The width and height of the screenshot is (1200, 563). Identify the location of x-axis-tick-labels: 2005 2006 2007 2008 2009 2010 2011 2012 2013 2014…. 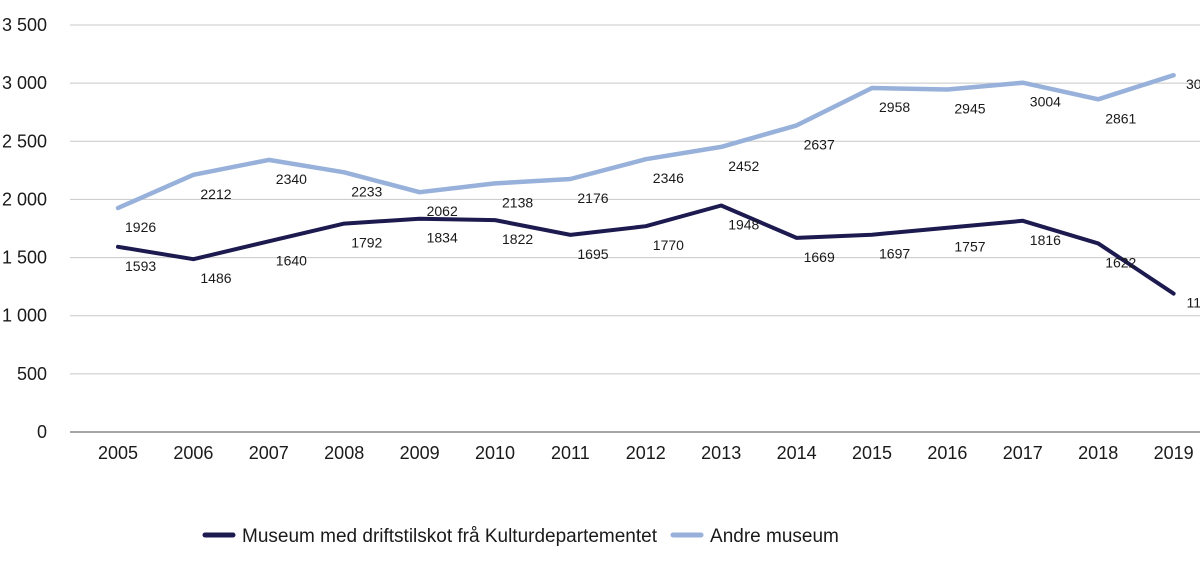
(646, 453).